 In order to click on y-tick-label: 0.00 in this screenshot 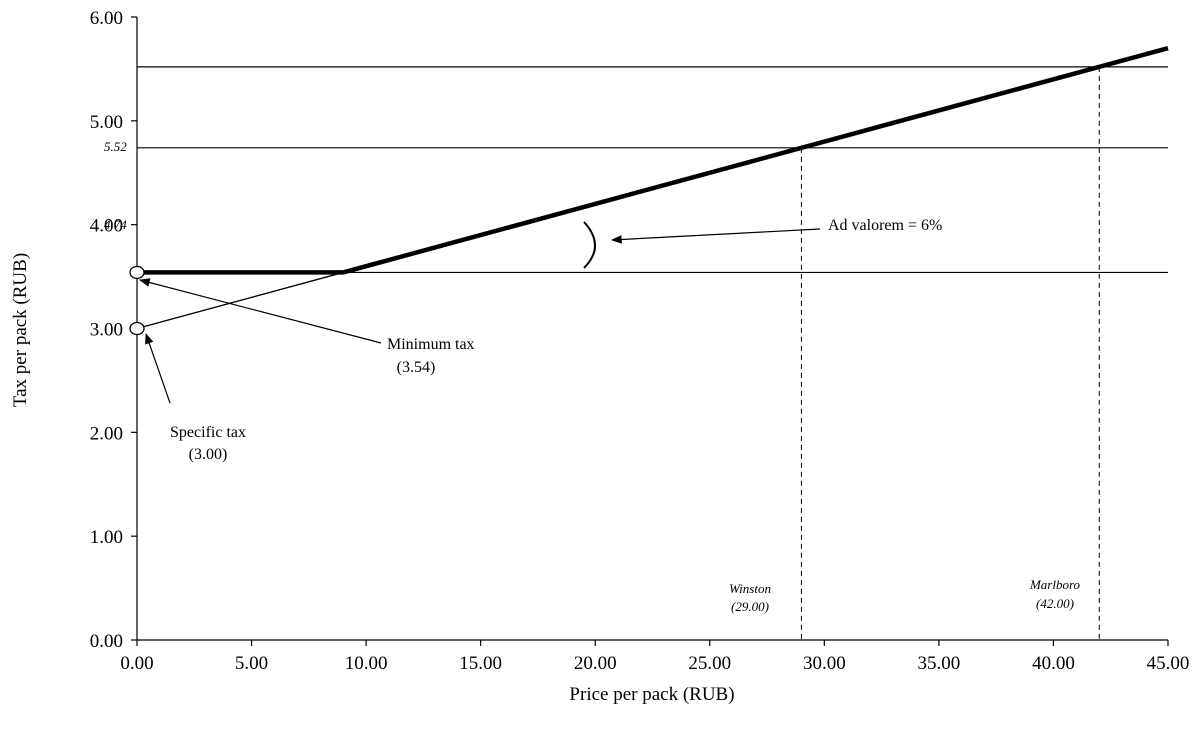, I will do `click(106, 641)`.